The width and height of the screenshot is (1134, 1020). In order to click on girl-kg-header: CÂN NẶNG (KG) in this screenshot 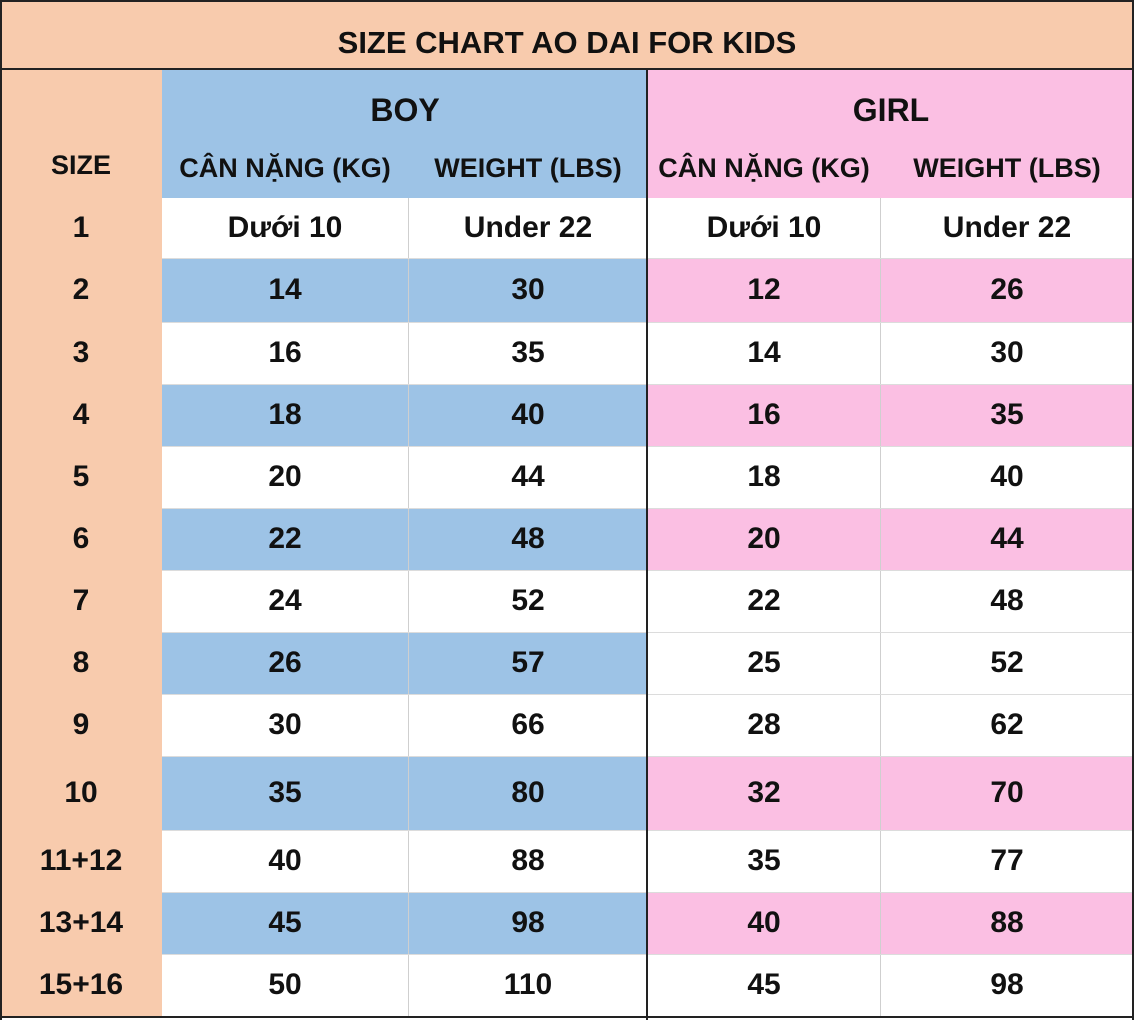, I will do `click(764, 168)`.